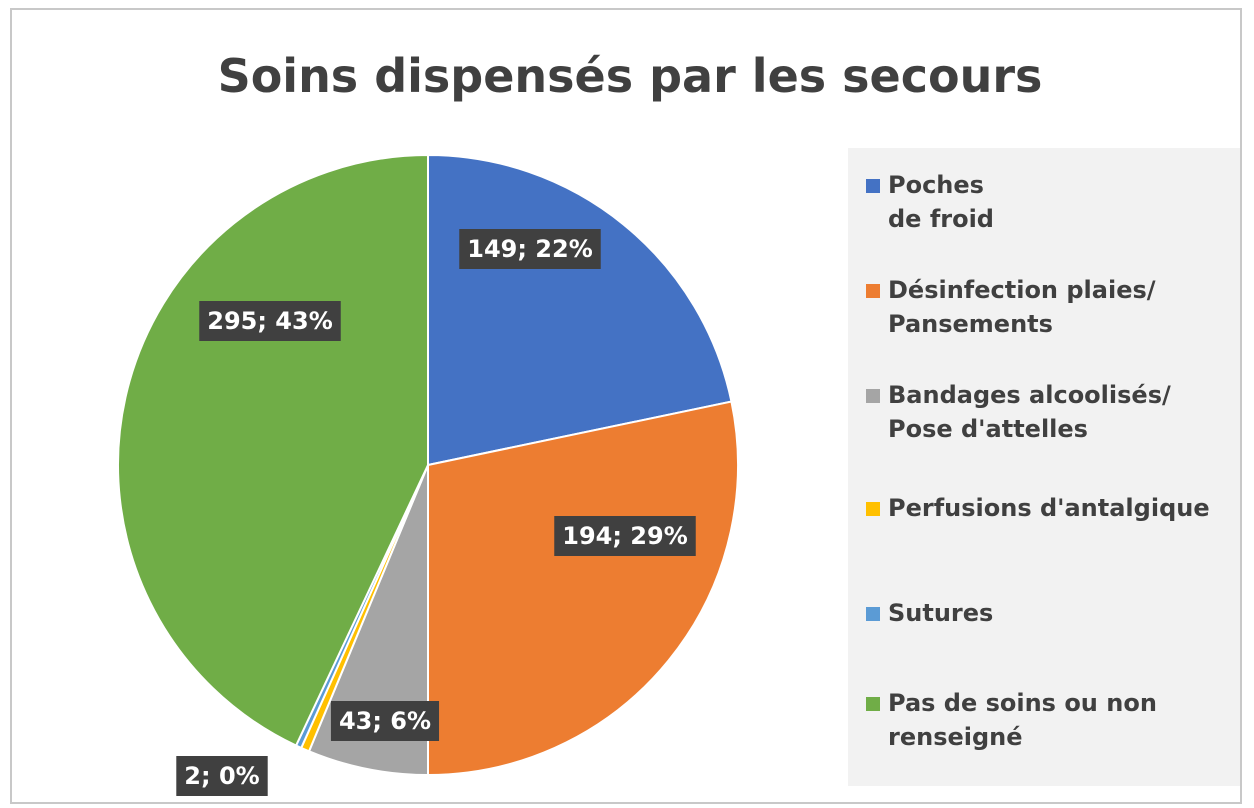 This screenshot has height=808, width=1254. Describe the element at coordinates (941, 613) in the screenshot. I see `legend-label: Sutures` at that location.